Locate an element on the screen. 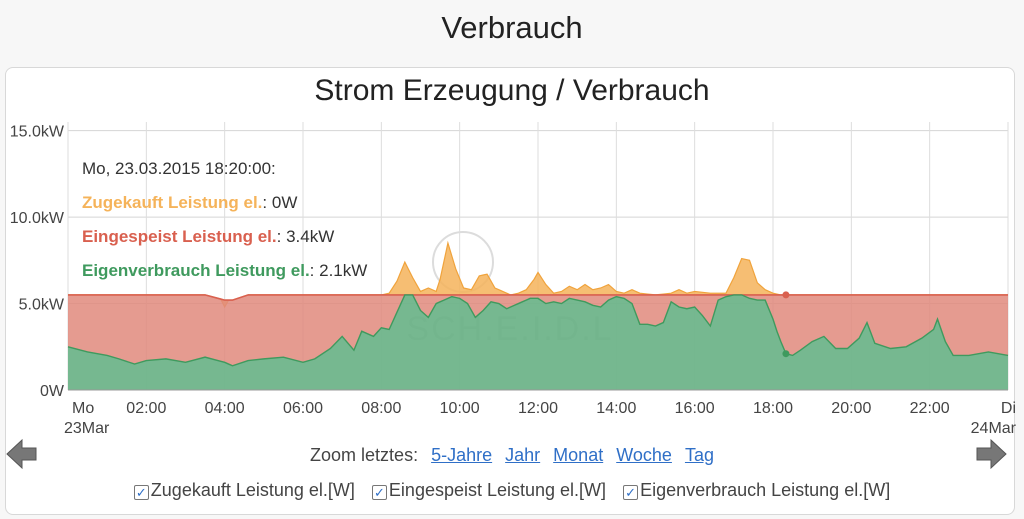 The image size is (1024, 519). zoom-label: Zoom letztes: is located at coordinates (364, 455).